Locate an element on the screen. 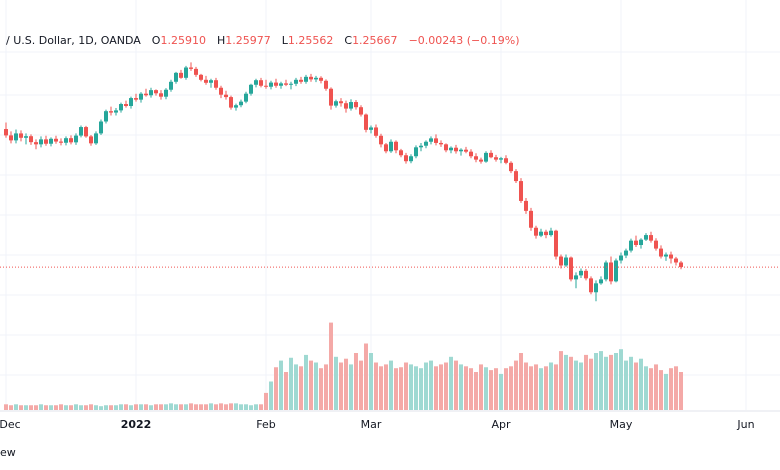  open-value: 1.25910 is located at coordinates (183, 40).